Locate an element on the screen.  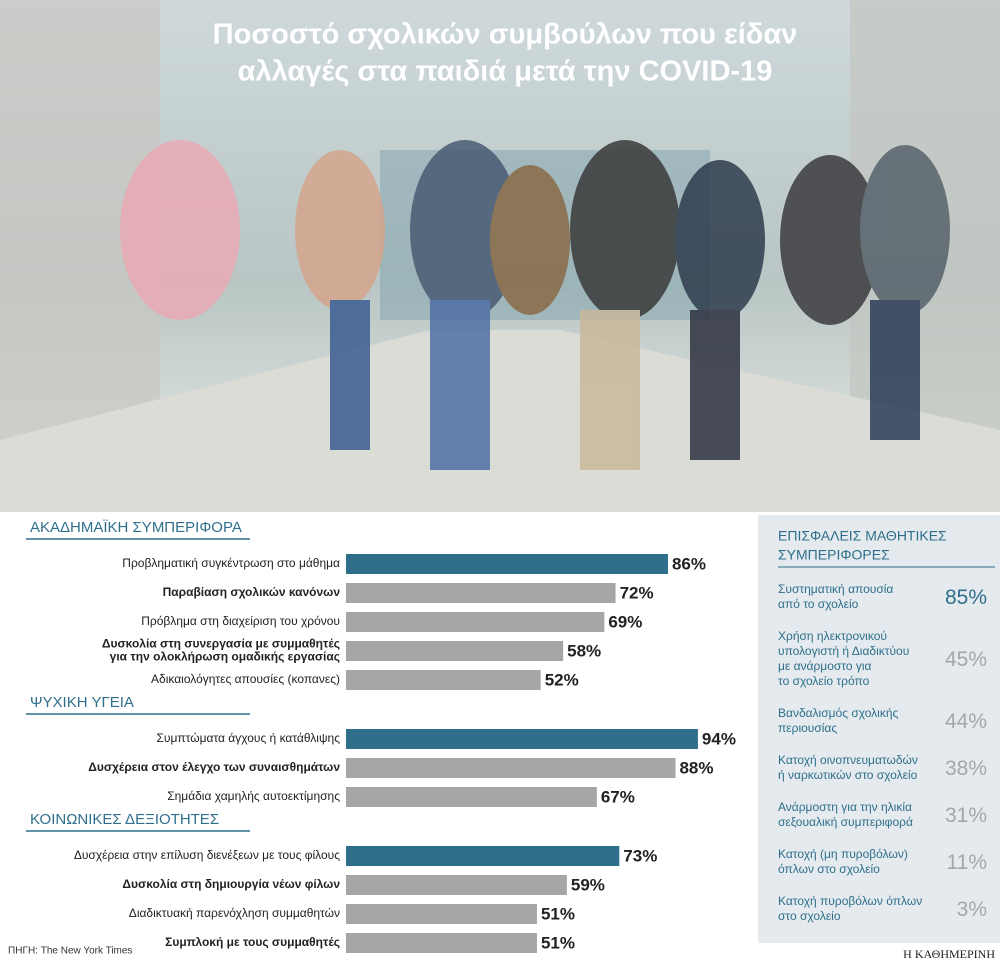
group-title: ΚΟΙΝΩΝΙΚΕΣ ΔΕΞΙΟΤΗΤΕΣ is located at coordinates (124, 819).